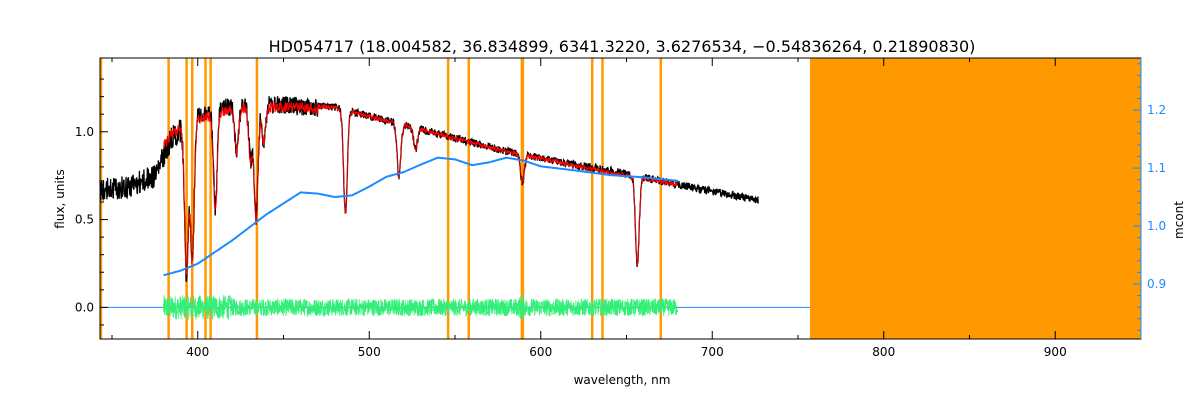 The width and height of the screenshot is (1200, 400). What do you see at coordinates (1179, 220) in the screenshot?
I see `y2-axis-label: mcont` at bounding box center [1179, 220].